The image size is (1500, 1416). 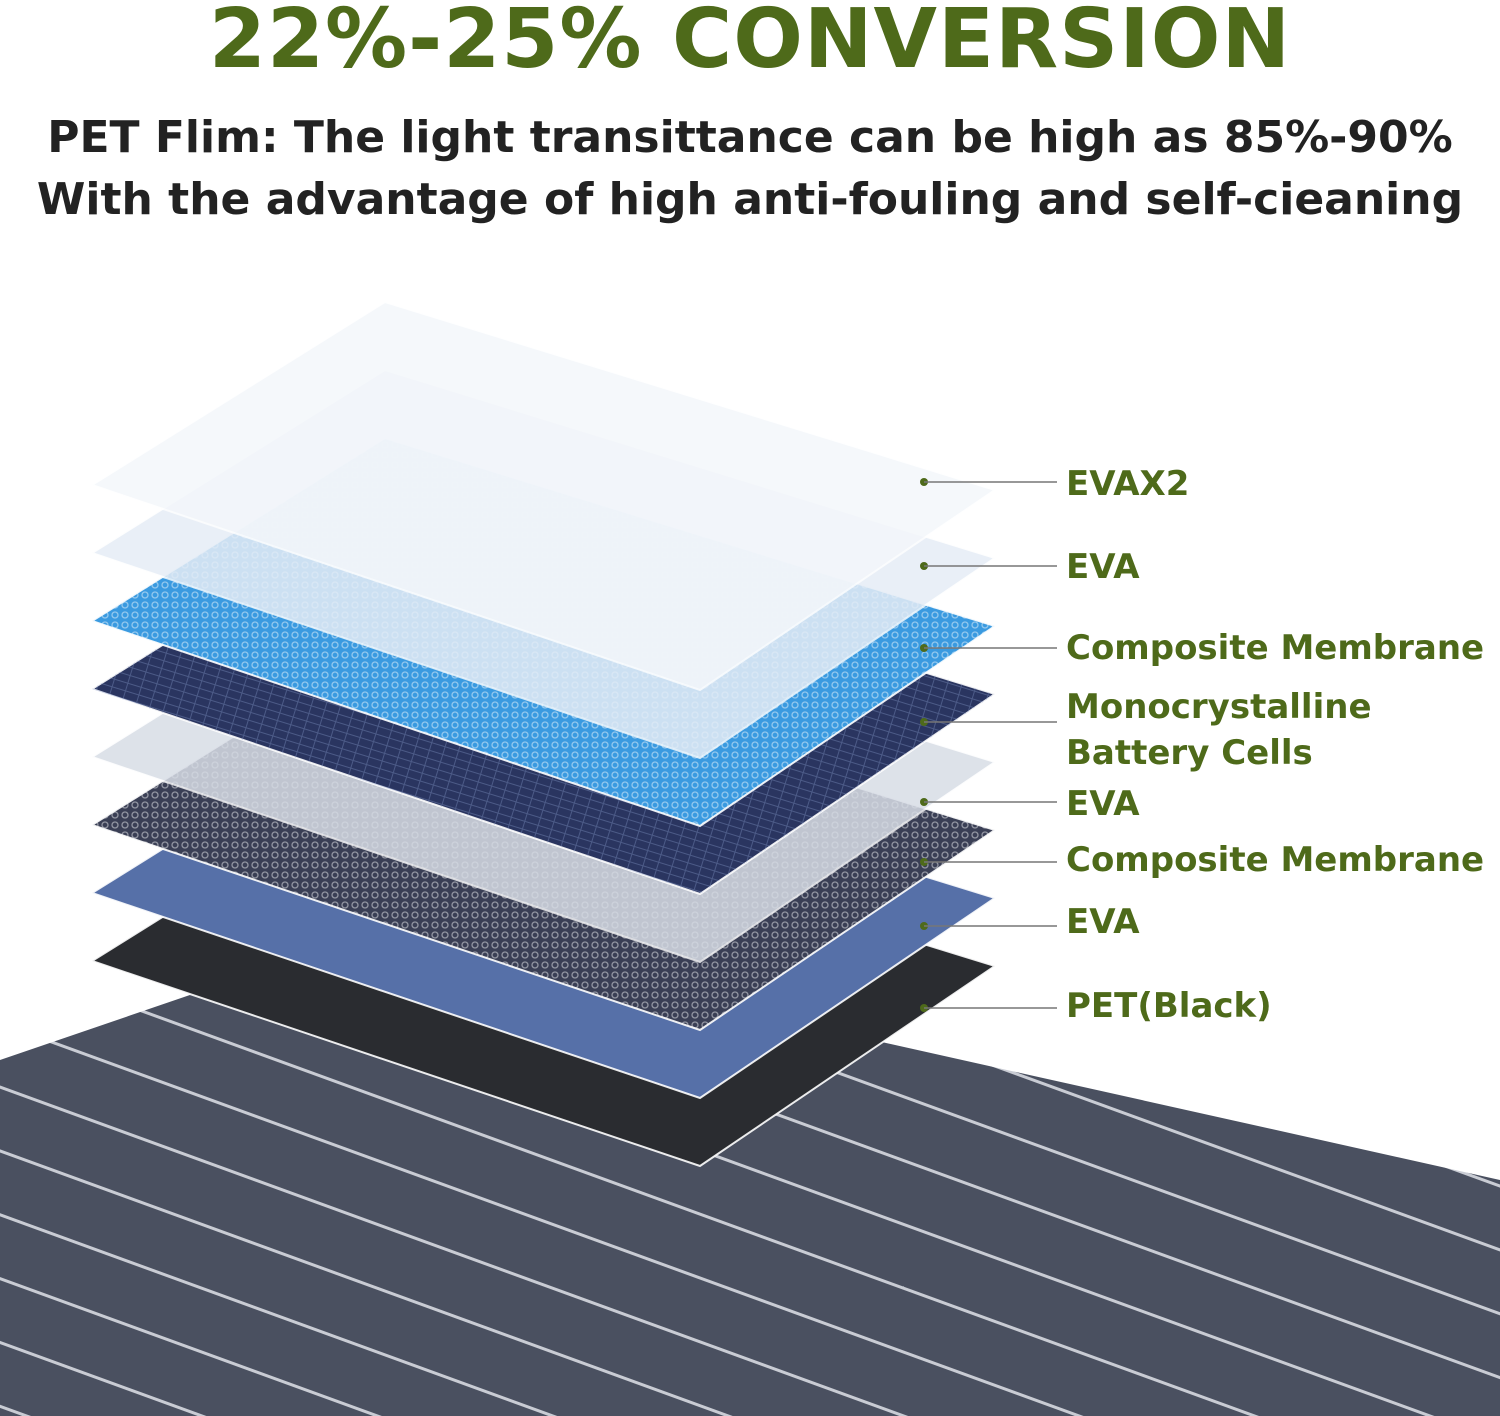 I want to click on layer-label-text: EVAX2, so click(x=1128, y=484).